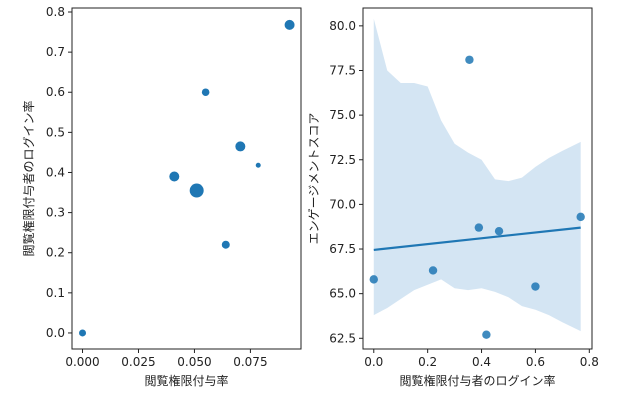 The image size is (629, 411). What do you see at coordinates (250, 362) in the screenshot?
I see `x-tick-label: 0.075` at bounding box center [250, 362].